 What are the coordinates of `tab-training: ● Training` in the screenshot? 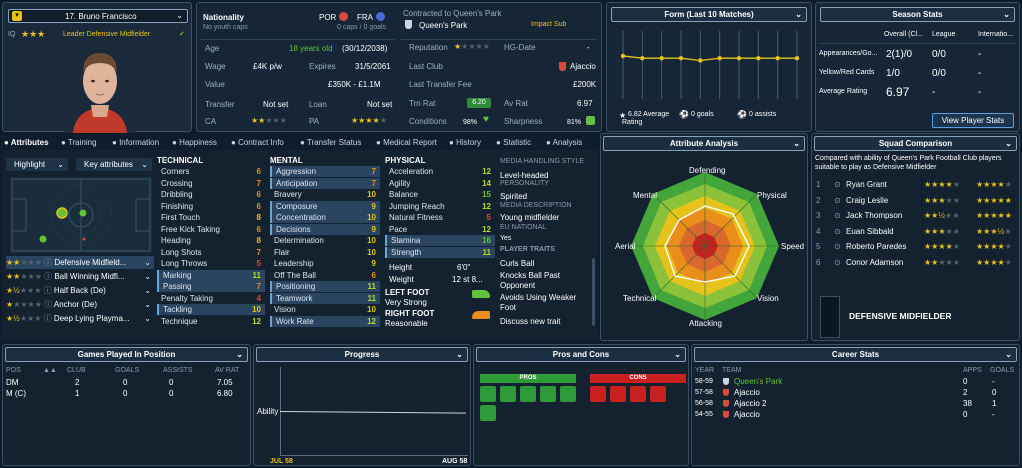 It's located at (79, 142).